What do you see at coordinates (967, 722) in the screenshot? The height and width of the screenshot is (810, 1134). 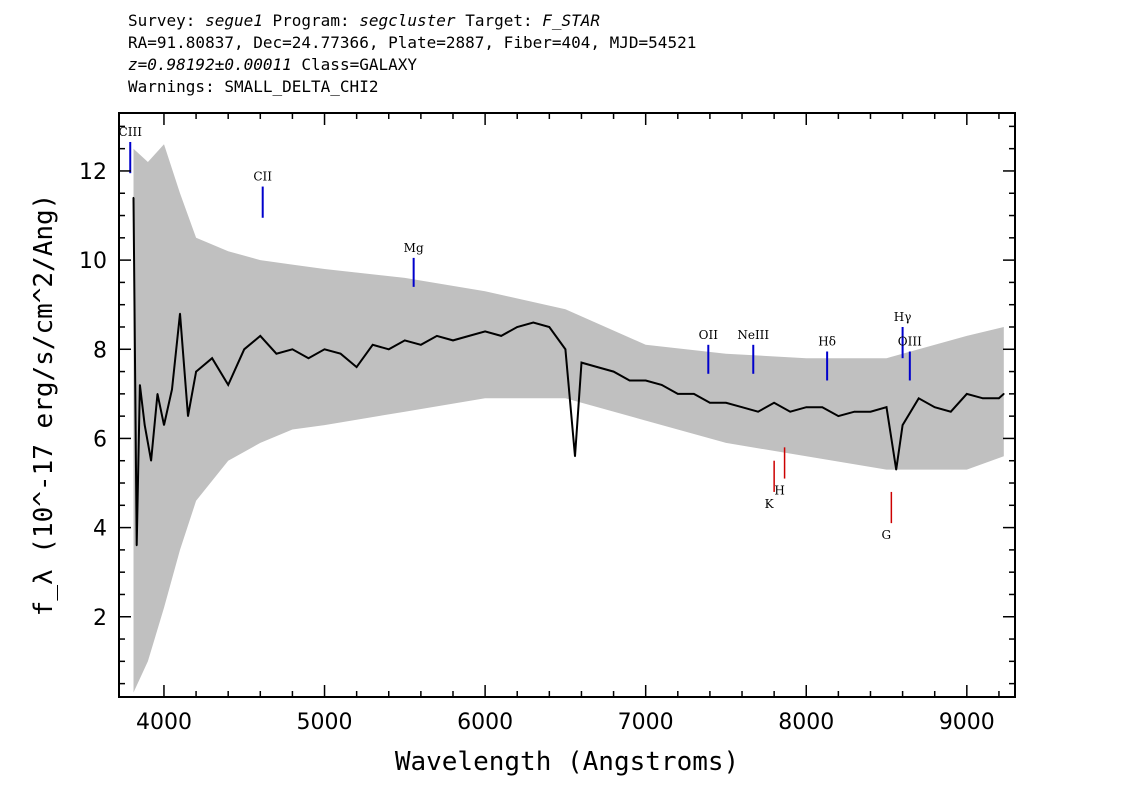 I see `x-tick-label: 9000` at bounding box center [967, 722].